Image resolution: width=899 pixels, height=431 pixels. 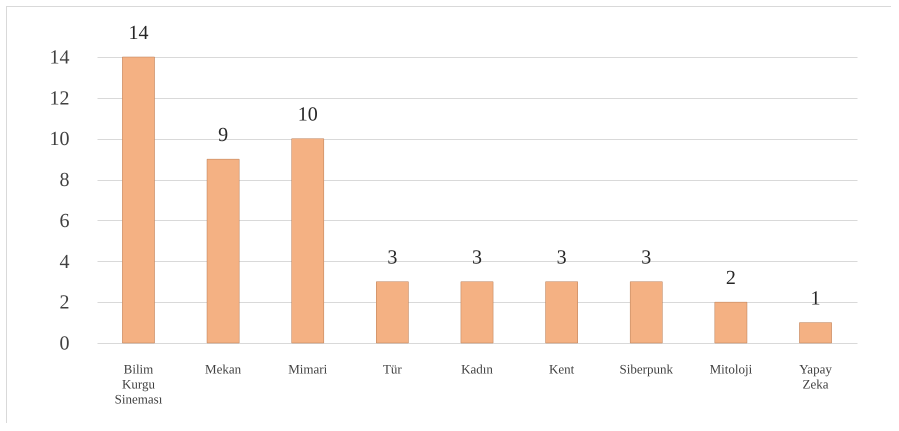 I want to click on x-tick-label: Kent, so click(x=561, y=369).